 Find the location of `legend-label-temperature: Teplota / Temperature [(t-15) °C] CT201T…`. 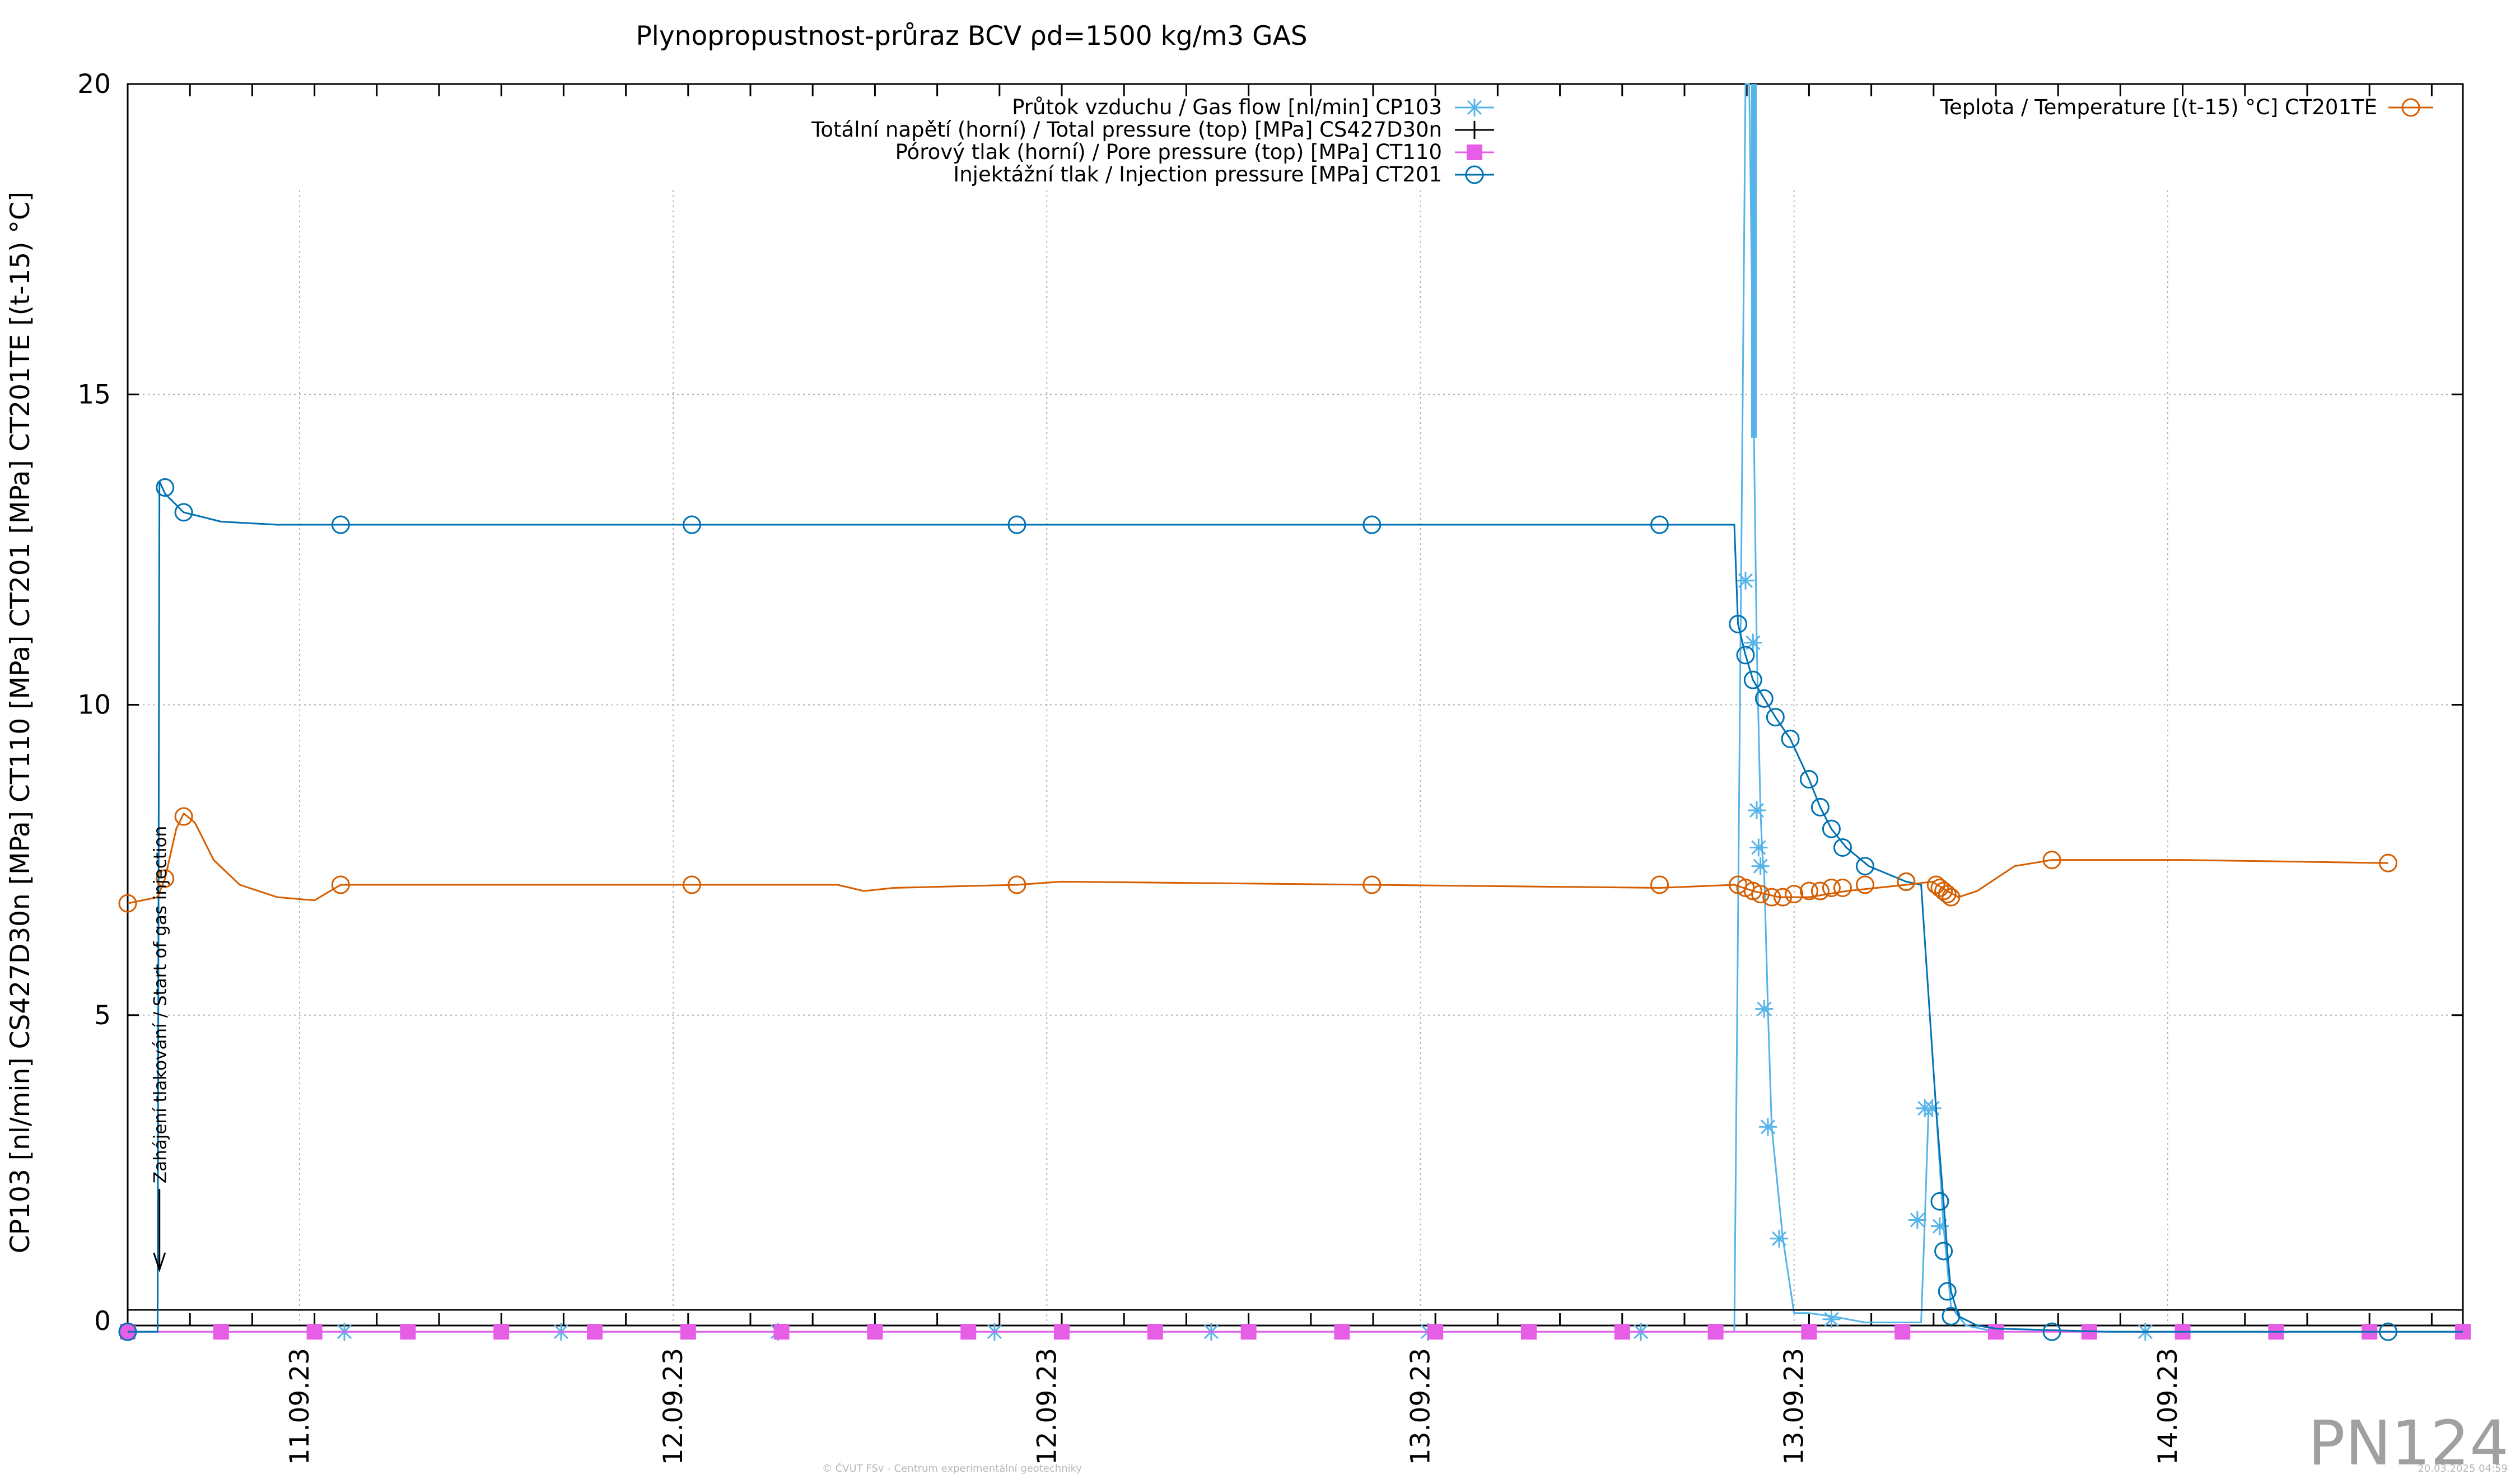

legend-label-temperature: Teplota / Temperature [(t-15) °C] CT201T… is located at coordinates (2159, 107).